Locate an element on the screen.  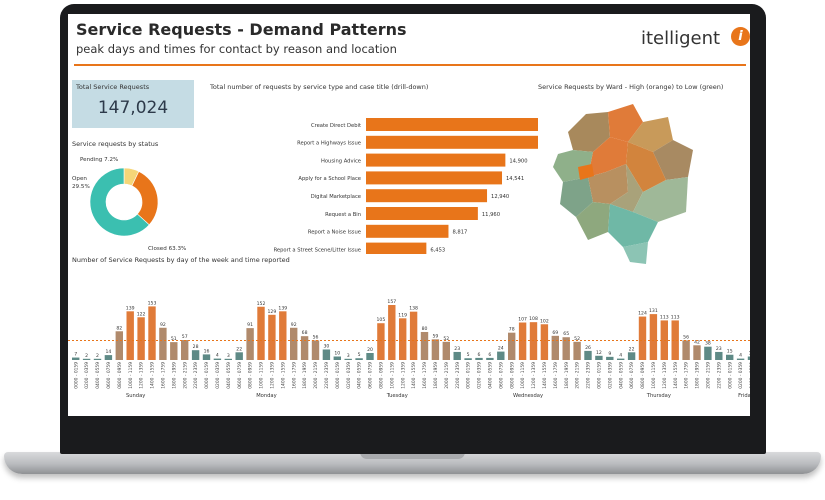
time-slot-value: 23 is located at coordinates (457, 349).